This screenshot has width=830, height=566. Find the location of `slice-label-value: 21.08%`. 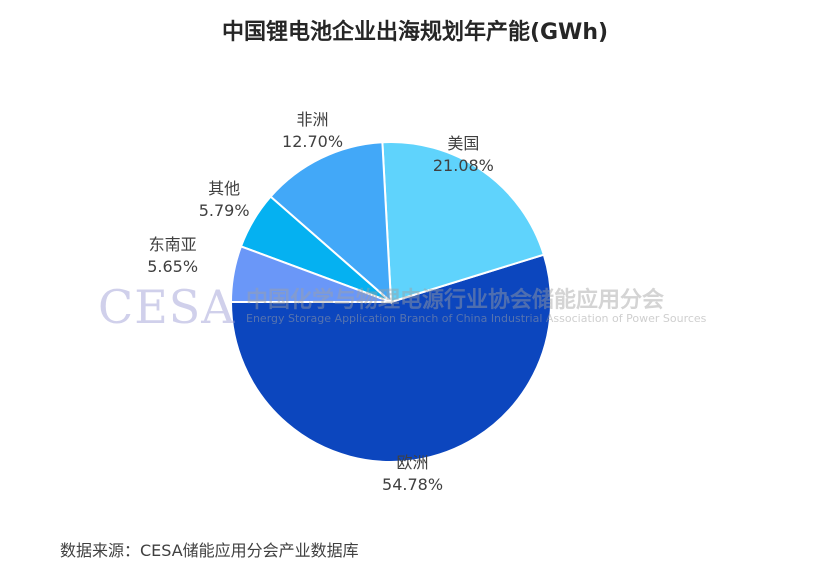

slice-label-value: 21.08% is located at coordinates (463, 165).